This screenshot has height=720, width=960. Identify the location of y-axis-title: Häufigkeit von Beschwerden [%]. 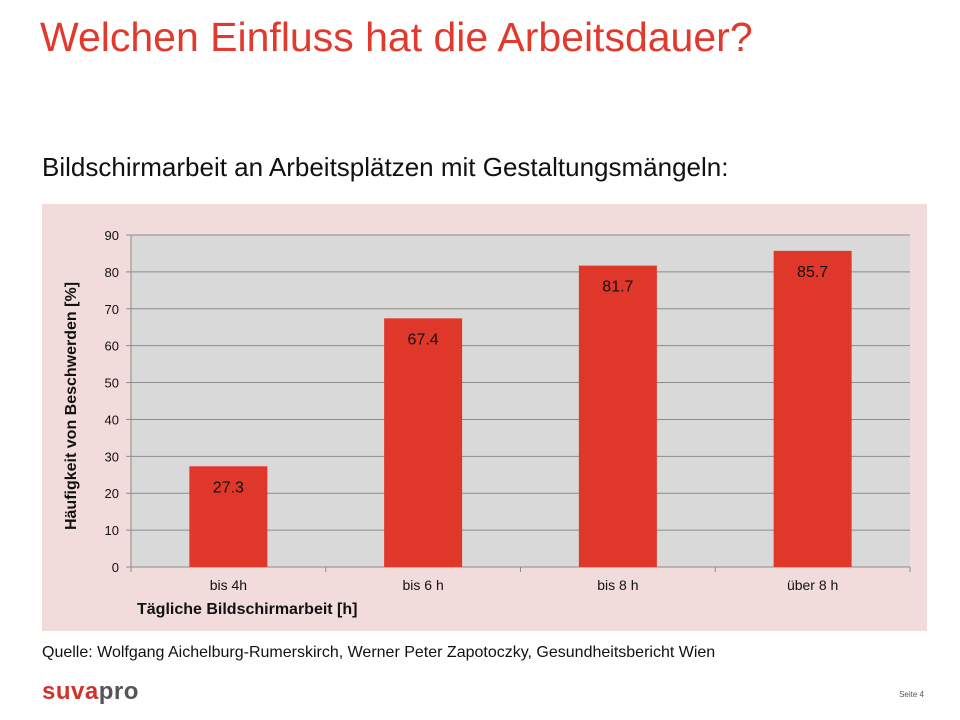
(71, 406).